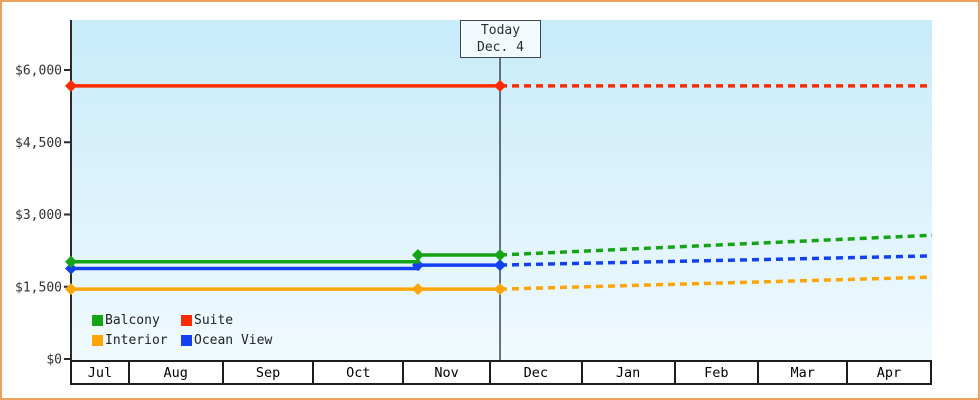  What do you see at coordinates (182, 330) in the screenshot?
I see `chart-legend: Balcony Suite Interior Ocean View` at bounding box center [182, 330].